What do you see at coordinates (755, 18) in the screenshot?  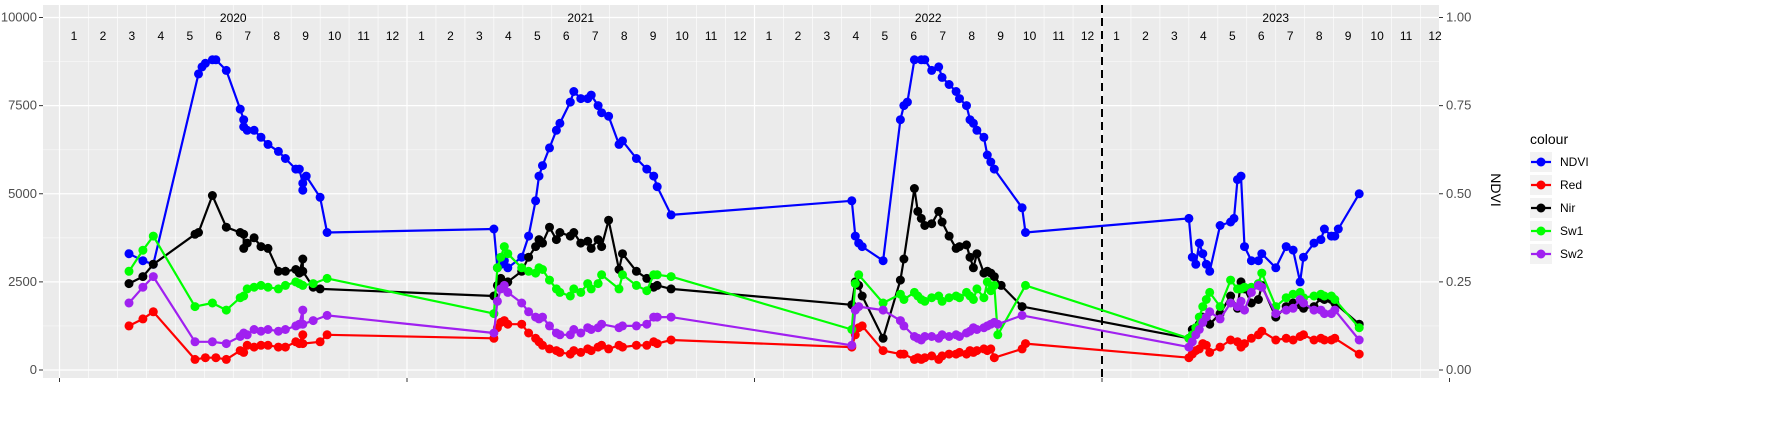 I see `year-labels: 2020 2021 2022 2023` at bounding box center [755, 18].